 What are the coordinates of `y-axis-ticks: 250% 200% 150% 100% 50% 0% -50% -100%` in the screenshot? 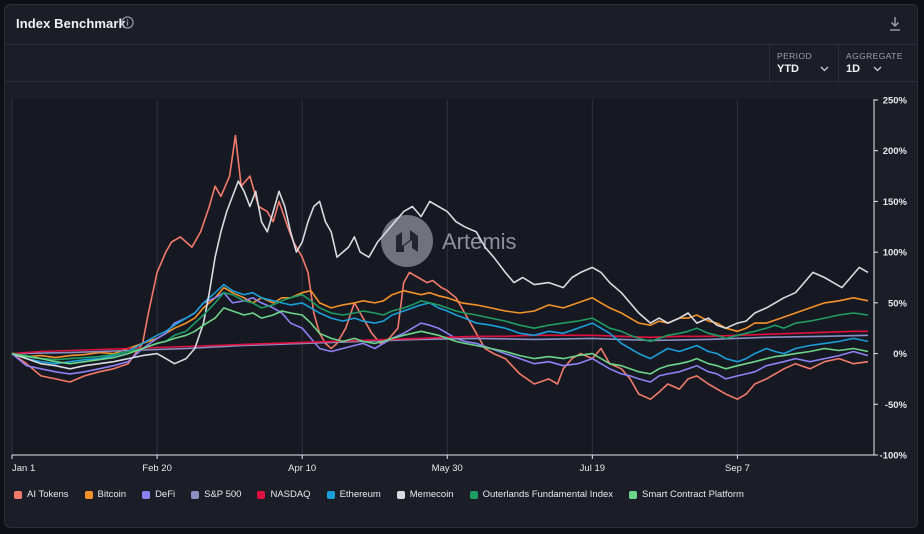 It's located at (891, 279).